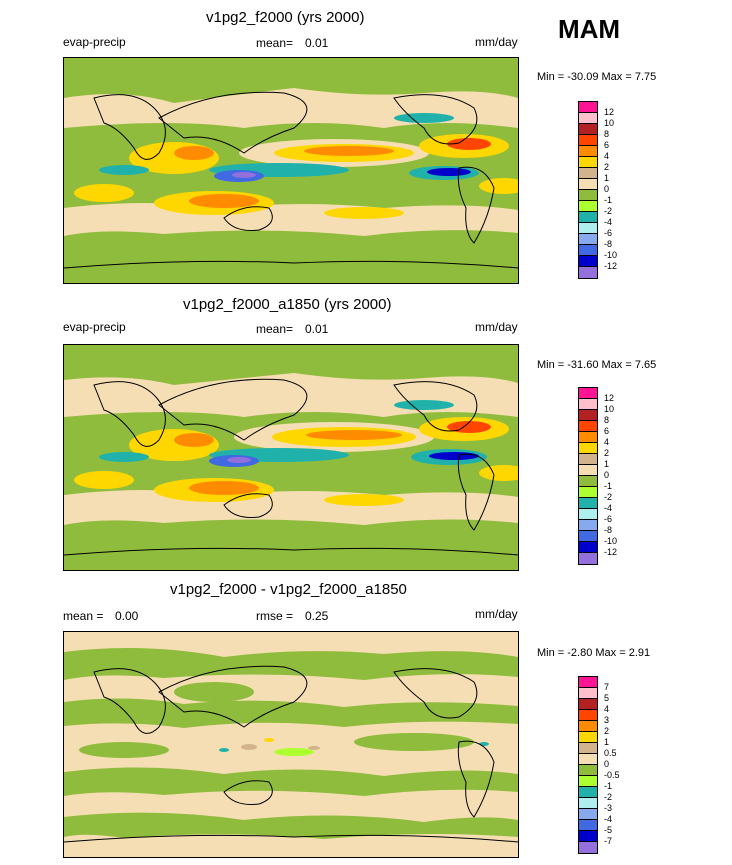 The height and width of the screenshot is (865, 732). Describe the element at coordinates (608, 830) in the screenshot. I see `colorbar-level-label: -5` at that location.